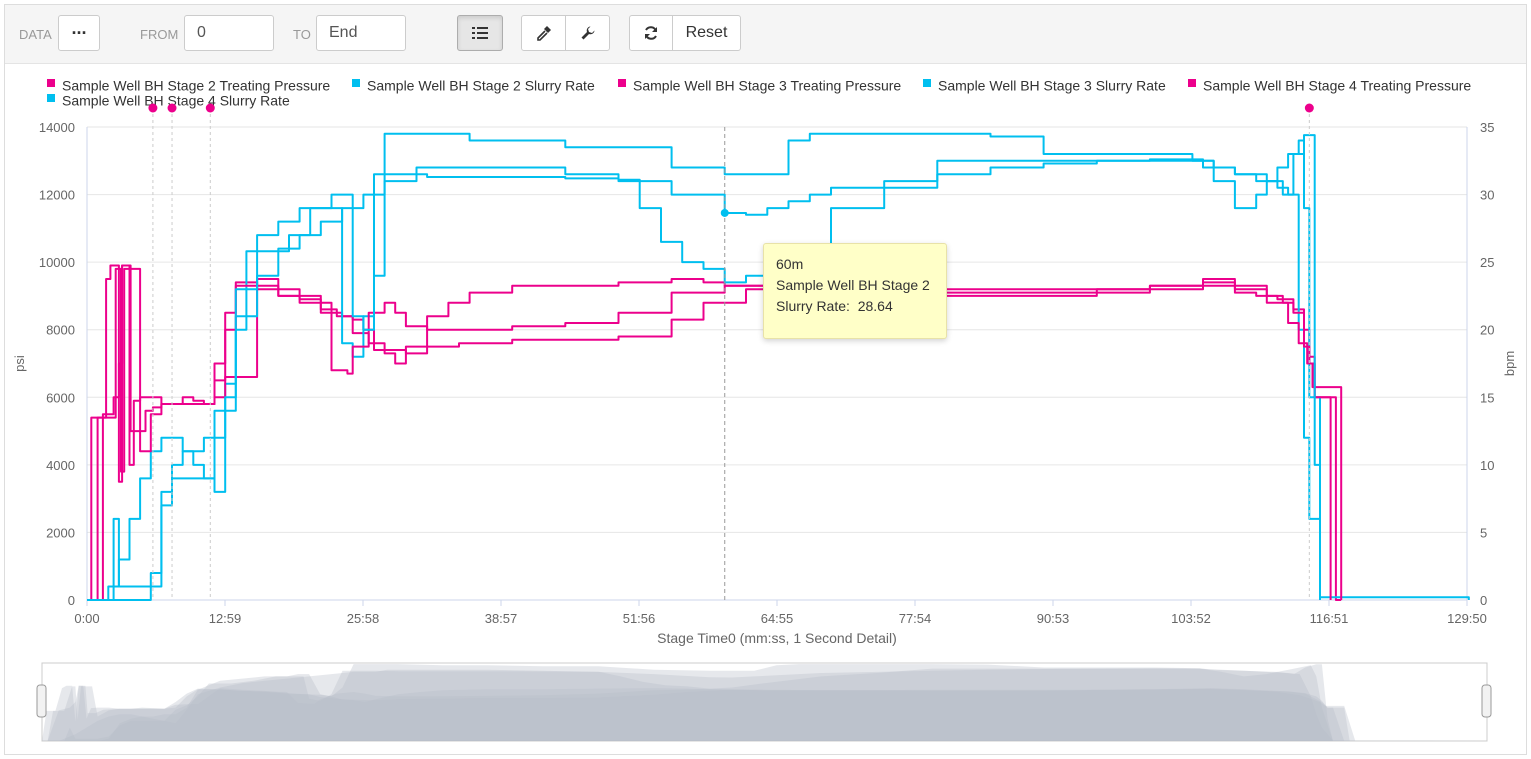 The width and height of the screenshot is (1531, 759). I want to click on x-tick-label: 129:50, so click(1467, 618).